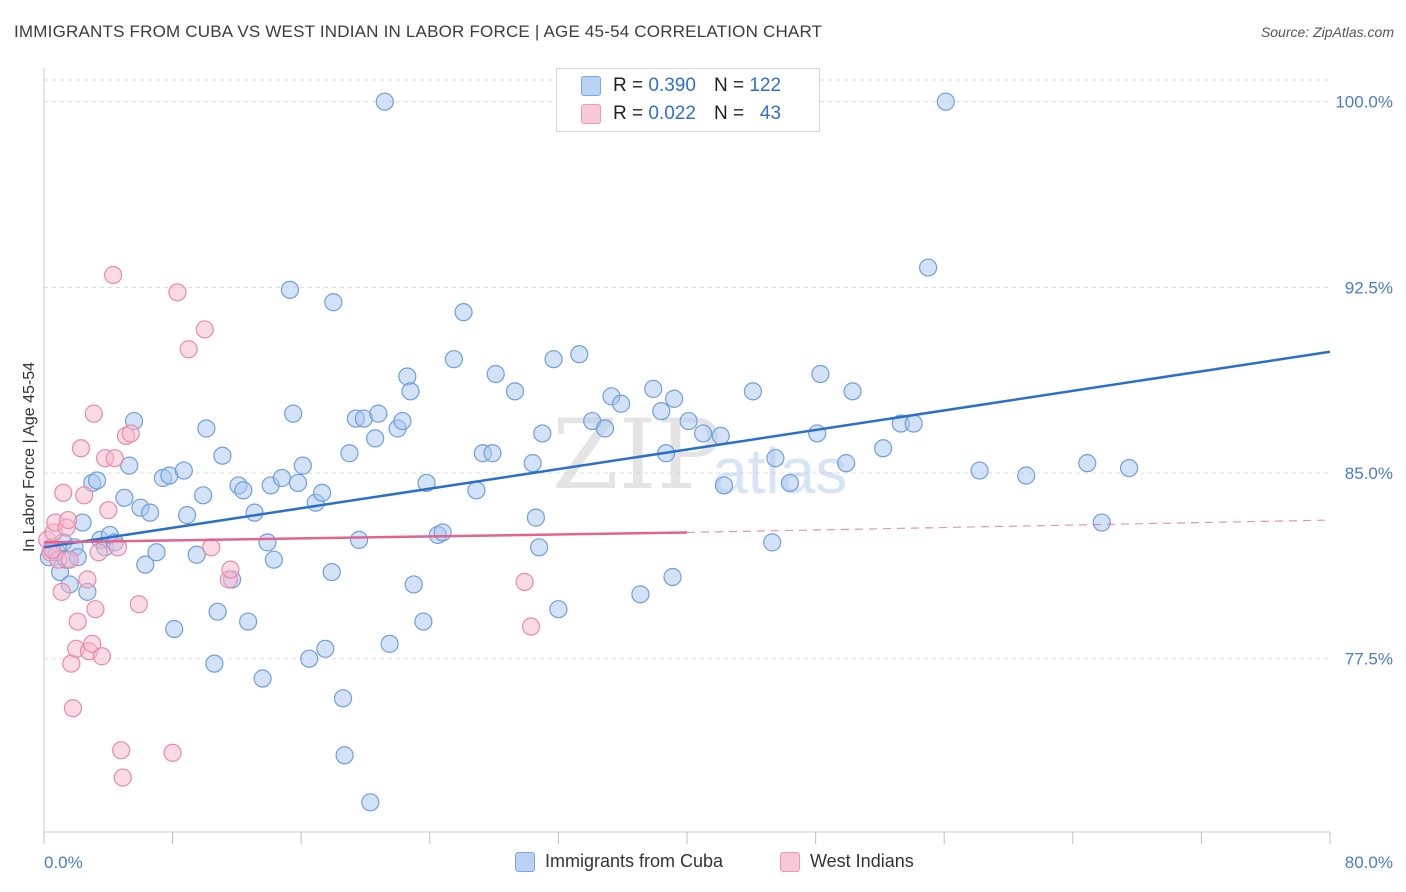 This screenshot has height=892, width=1406. What do you see at coordinates (672, 113) in the screenshot?
I see `legend-r-value: 0.022` at bounding box center [672, 113].